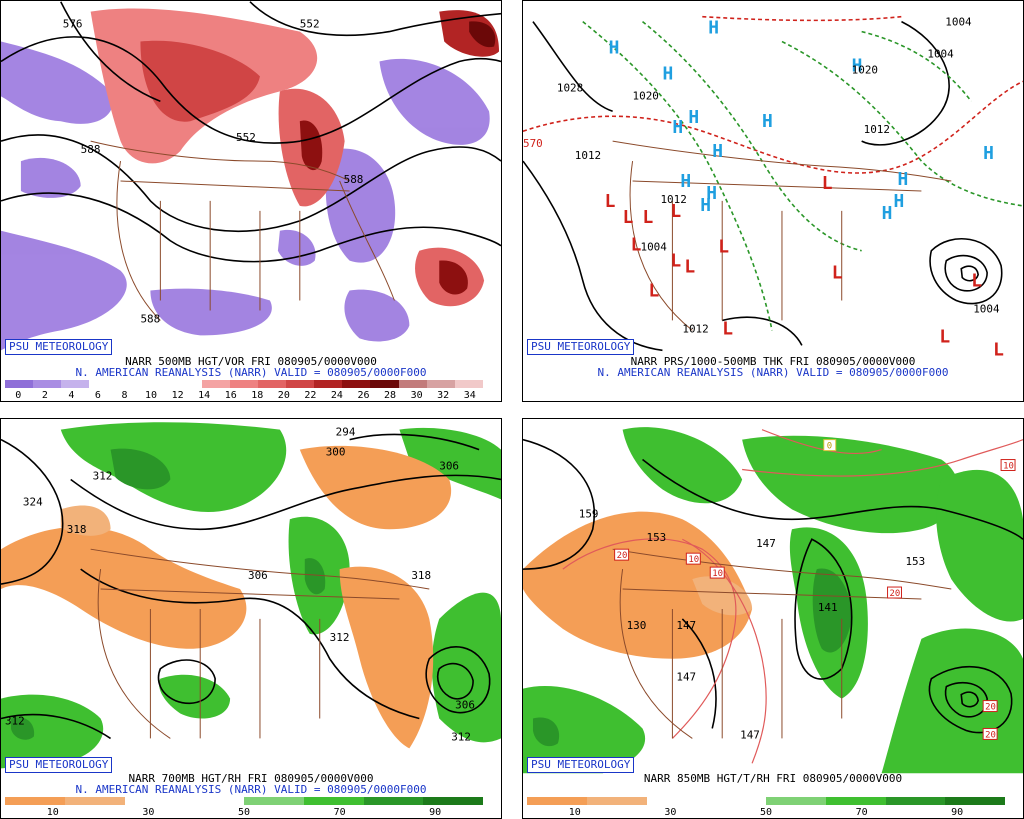 Image resolution: width=1024 pixels, height=819 pixels. I want to click on scale-tick-label: 24, so click(336, 395).